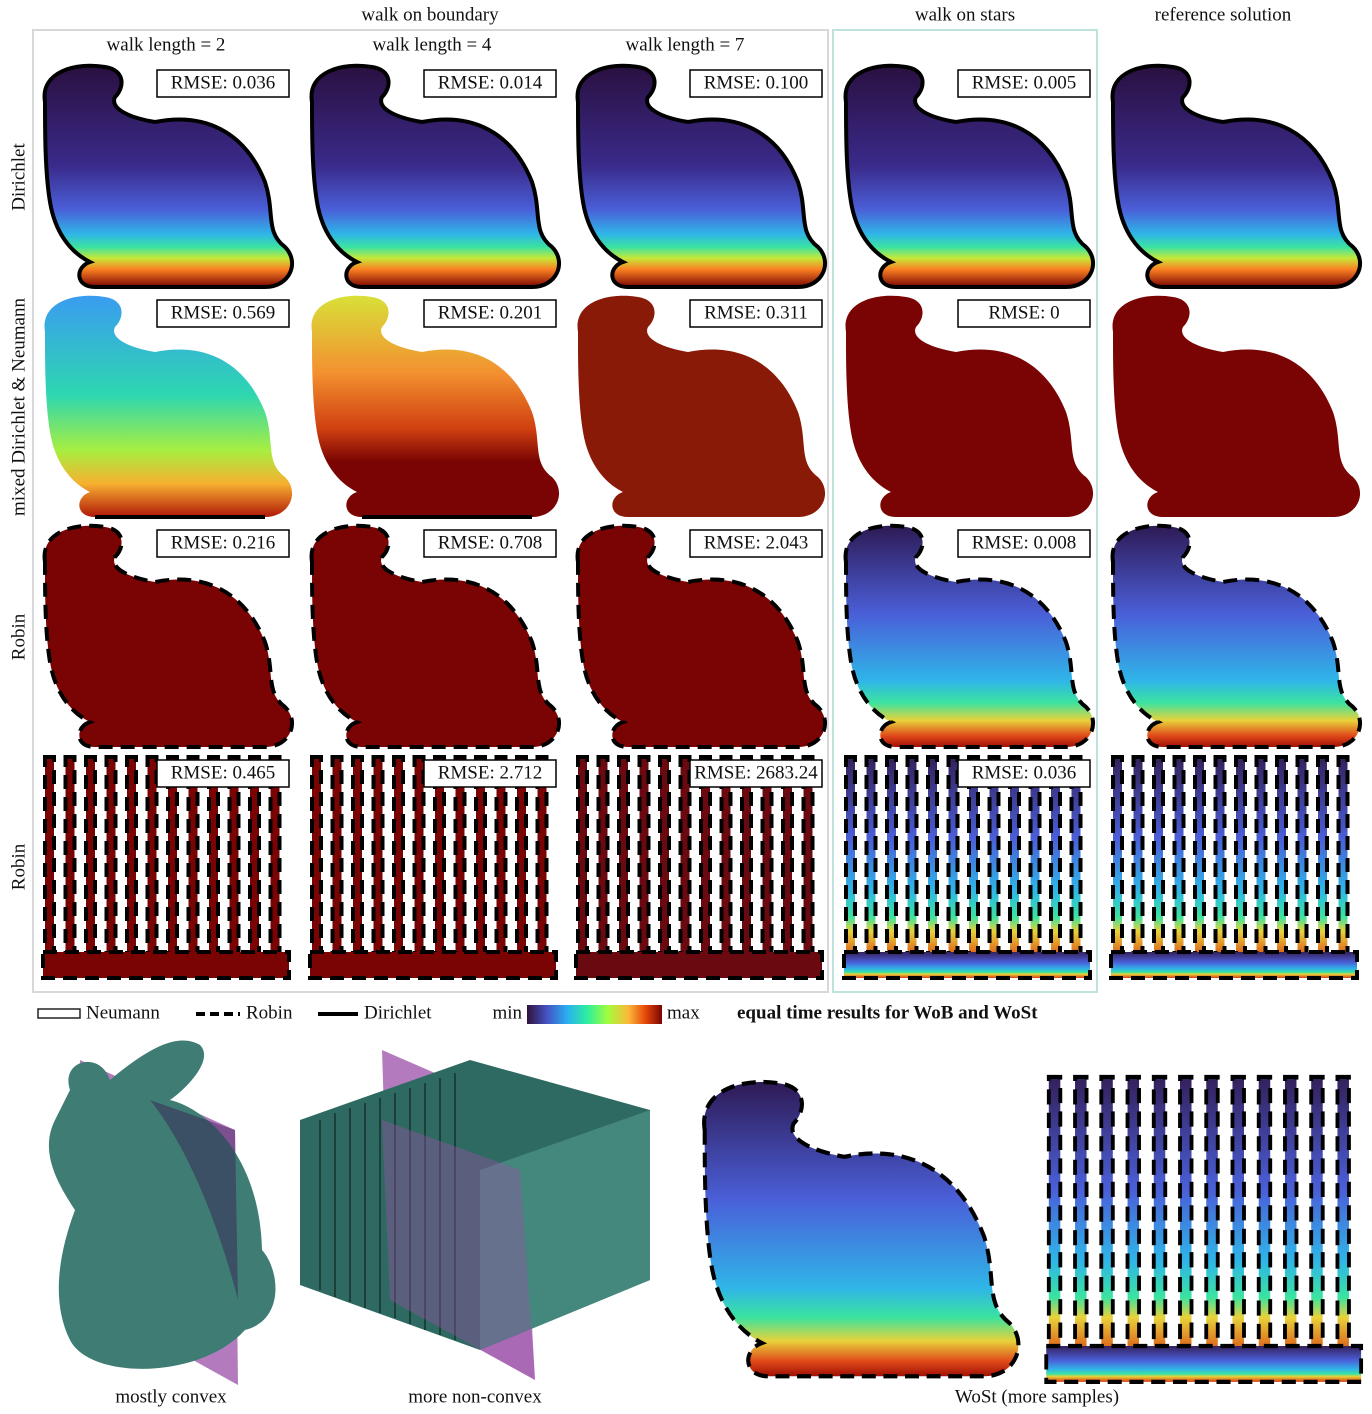 This screenshot has height=1414, width=1372. I want to click on column-title: walk length = 4, so click(432, 44).